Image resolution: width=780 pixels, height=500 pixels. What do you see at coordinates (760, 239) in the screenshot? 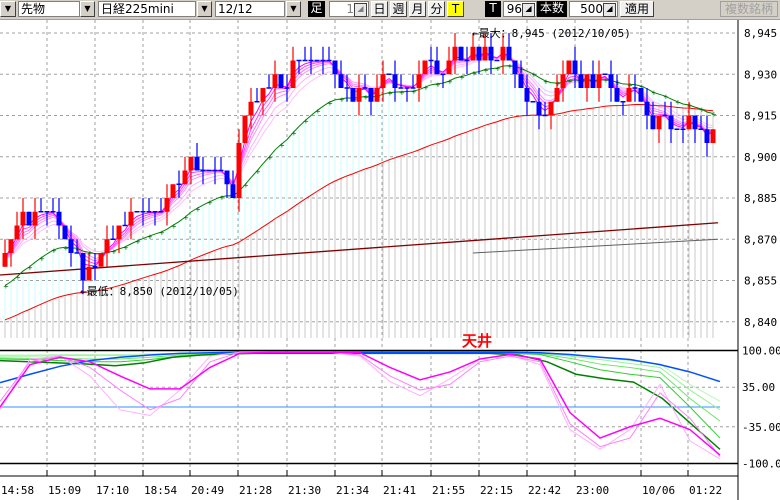
I see `price-tick-label: 8,870` at bounding box center [760, 239].